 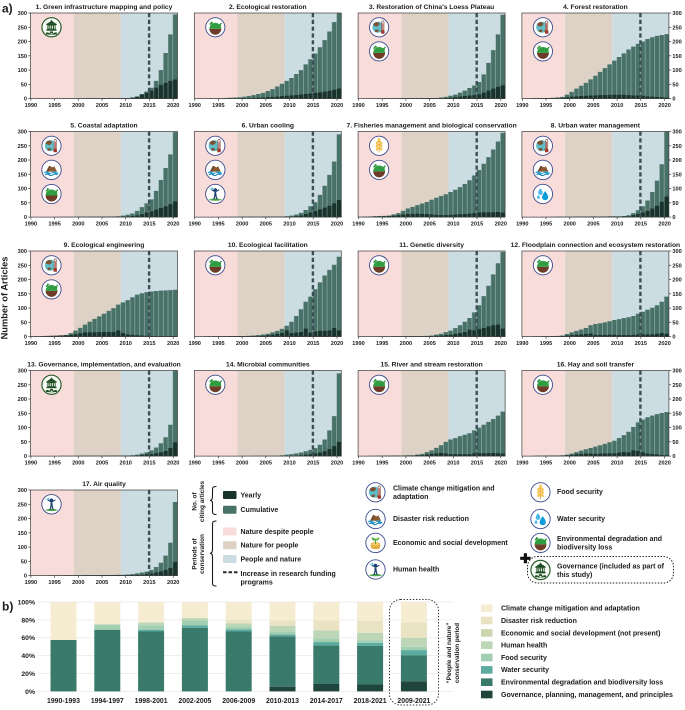 I want to click on svg-text: a), so click(x=7, y=9).